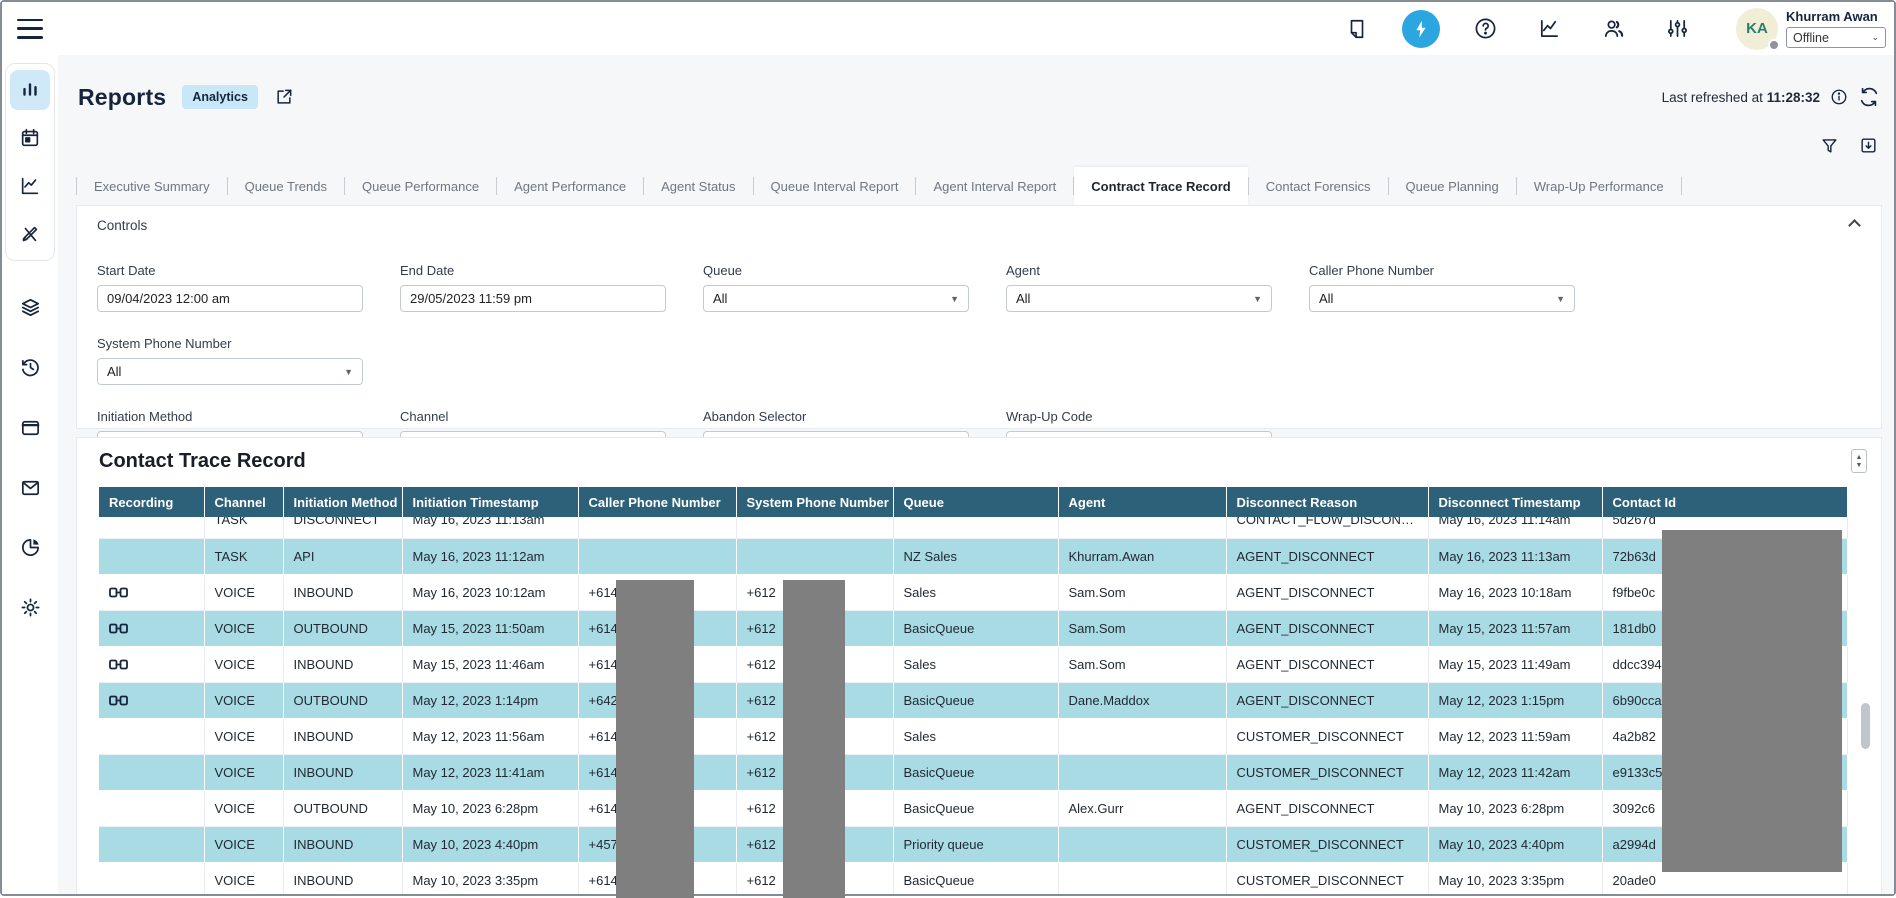 This screenshot has width=1896, height=898. What do you see at coordinates (1598, 186) in the screenshot?
I see `tab-wrap-up-performance: Wrap-Up Performance` at bounding box center [1598, 186].